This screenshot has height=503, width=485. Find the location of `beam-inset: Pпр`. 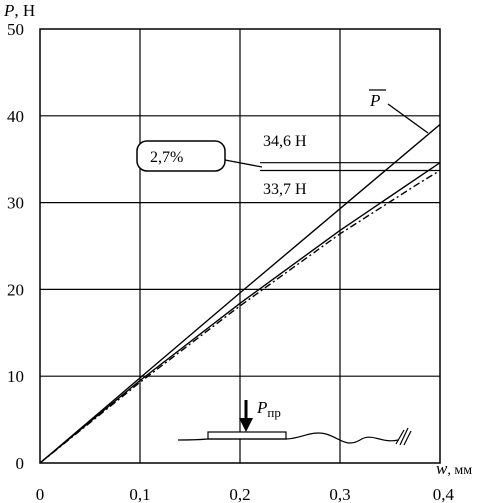

beam-inset: Pпр is located at coordinates (294, 422).